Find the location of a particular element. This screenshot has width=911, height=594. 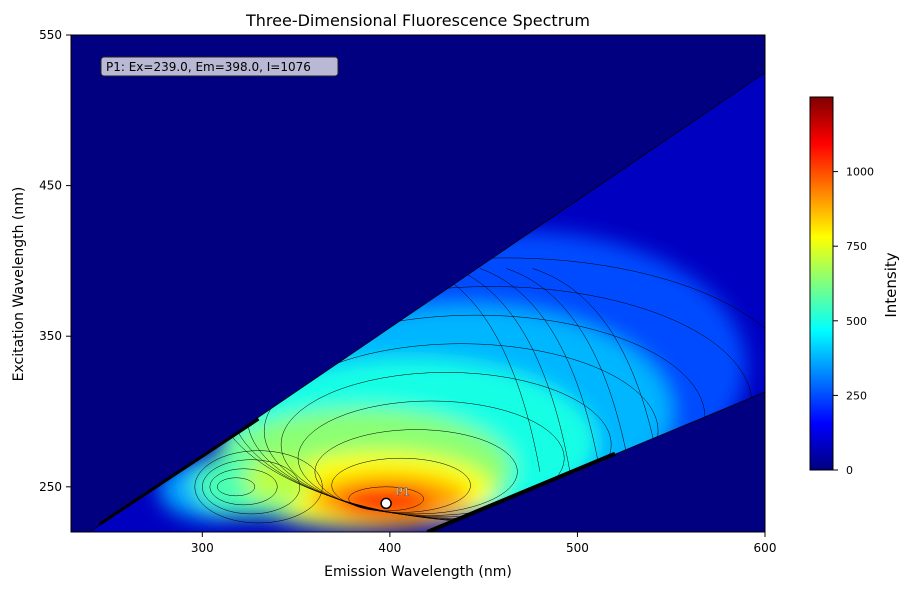

y-axis-label: Excitation Wavelength (nm) is located at coordinates (19, 284).